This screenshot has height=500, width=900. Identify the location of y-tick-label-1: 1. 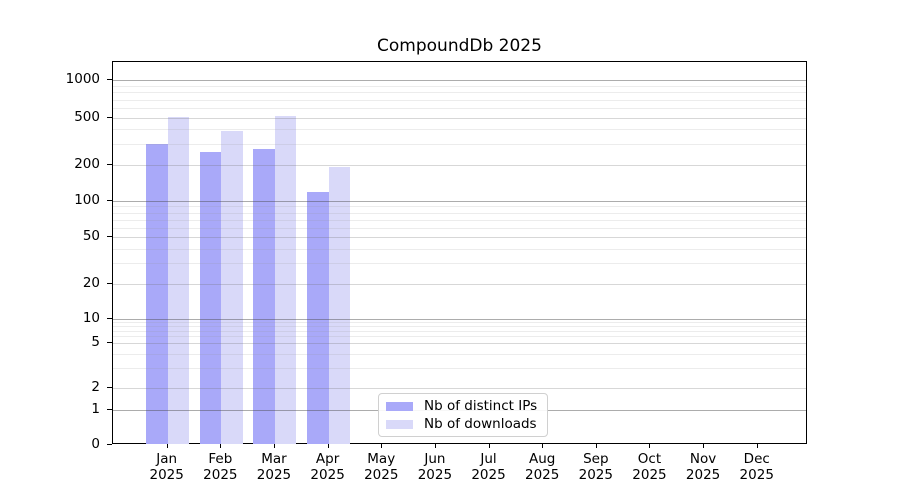
(95, 408).